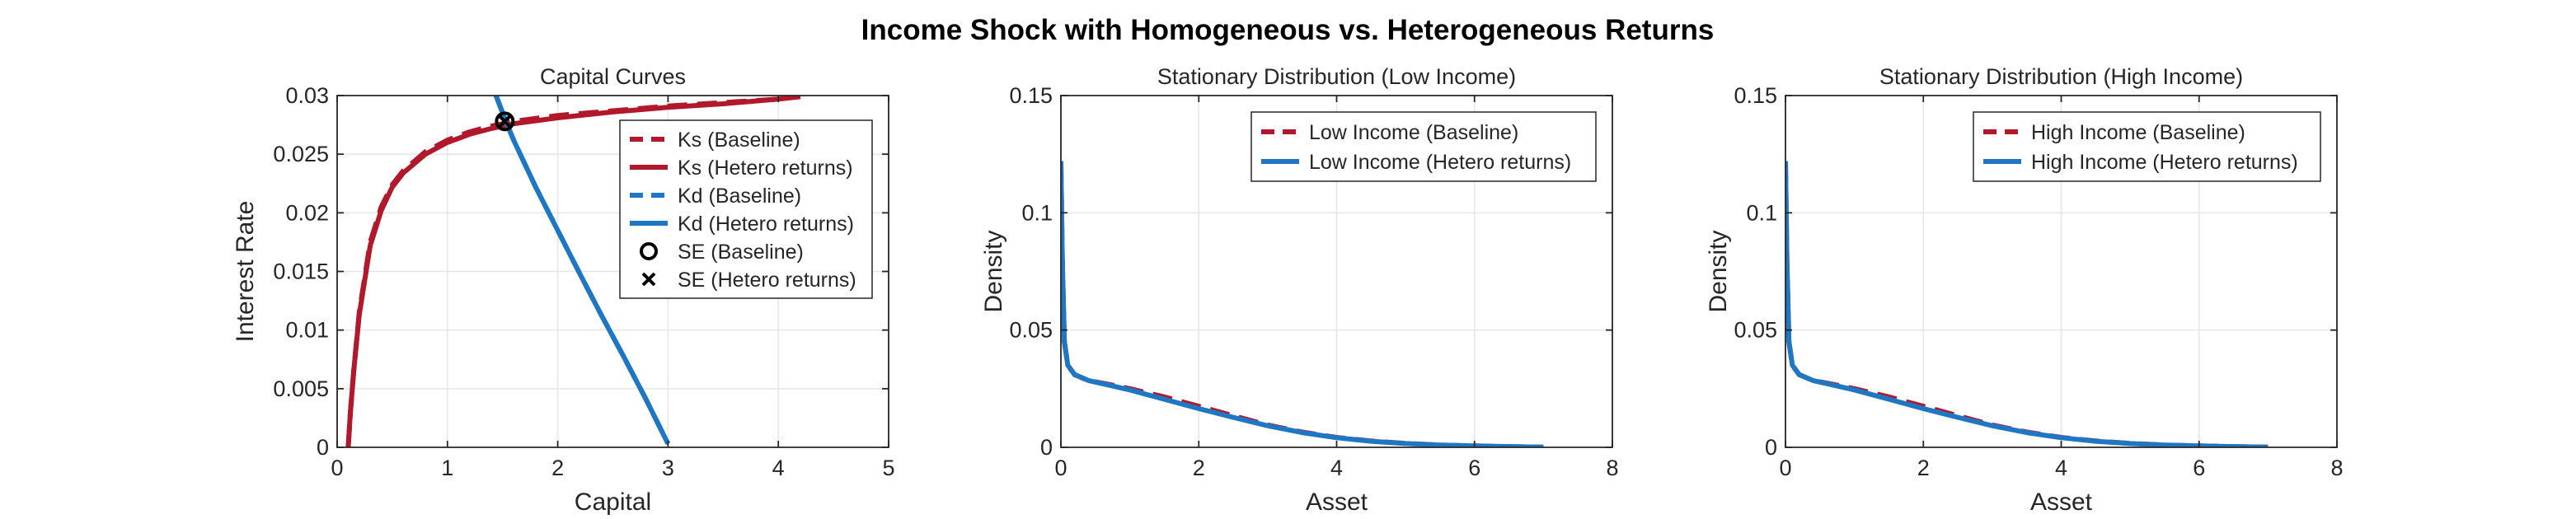 Image resolution: width=2576 pixels, height=519 pixels. What do you see at coordinates (447, 468) in the screenshot?
I see `x-tick-label: 1` at bounding box center [447, 468].